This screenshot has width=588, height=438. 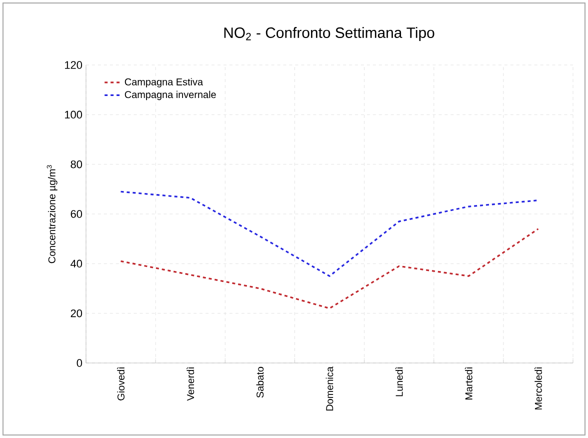 I want to click on legend-label: Campagna Estiva, so click(x=164, y=83).